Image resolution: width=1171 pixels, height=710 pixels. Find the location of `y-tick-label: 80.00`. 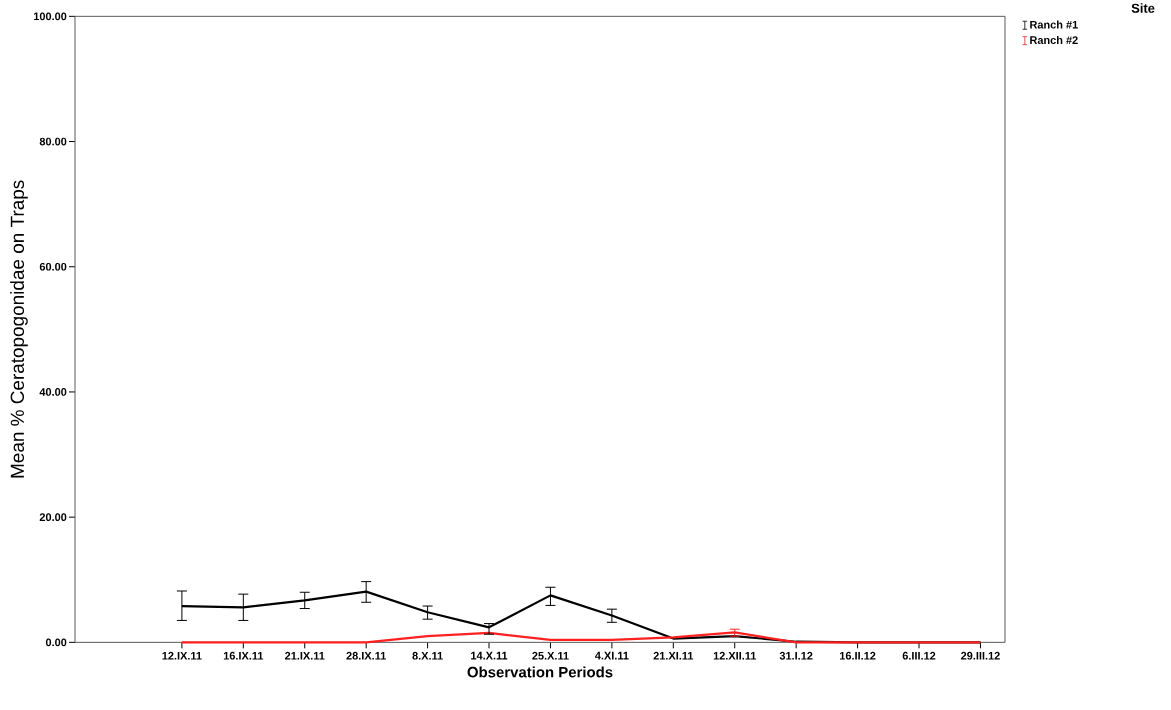

y-tick-label: 80.00 is located at coordinates (53, 141).